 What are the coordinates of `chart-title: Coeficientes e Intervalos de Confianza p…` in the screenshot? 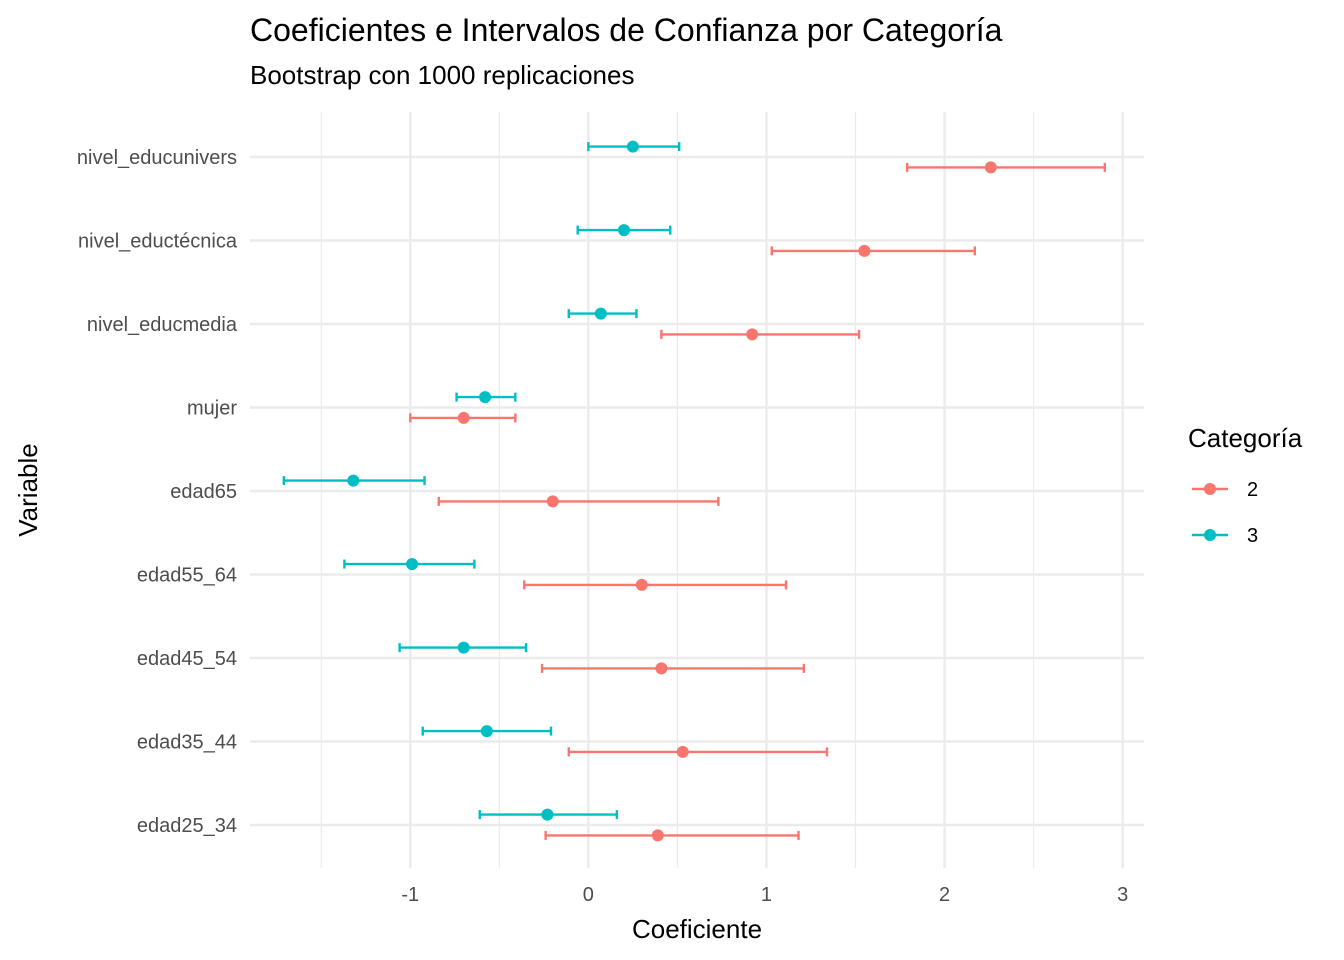 It's located at (626, 30).